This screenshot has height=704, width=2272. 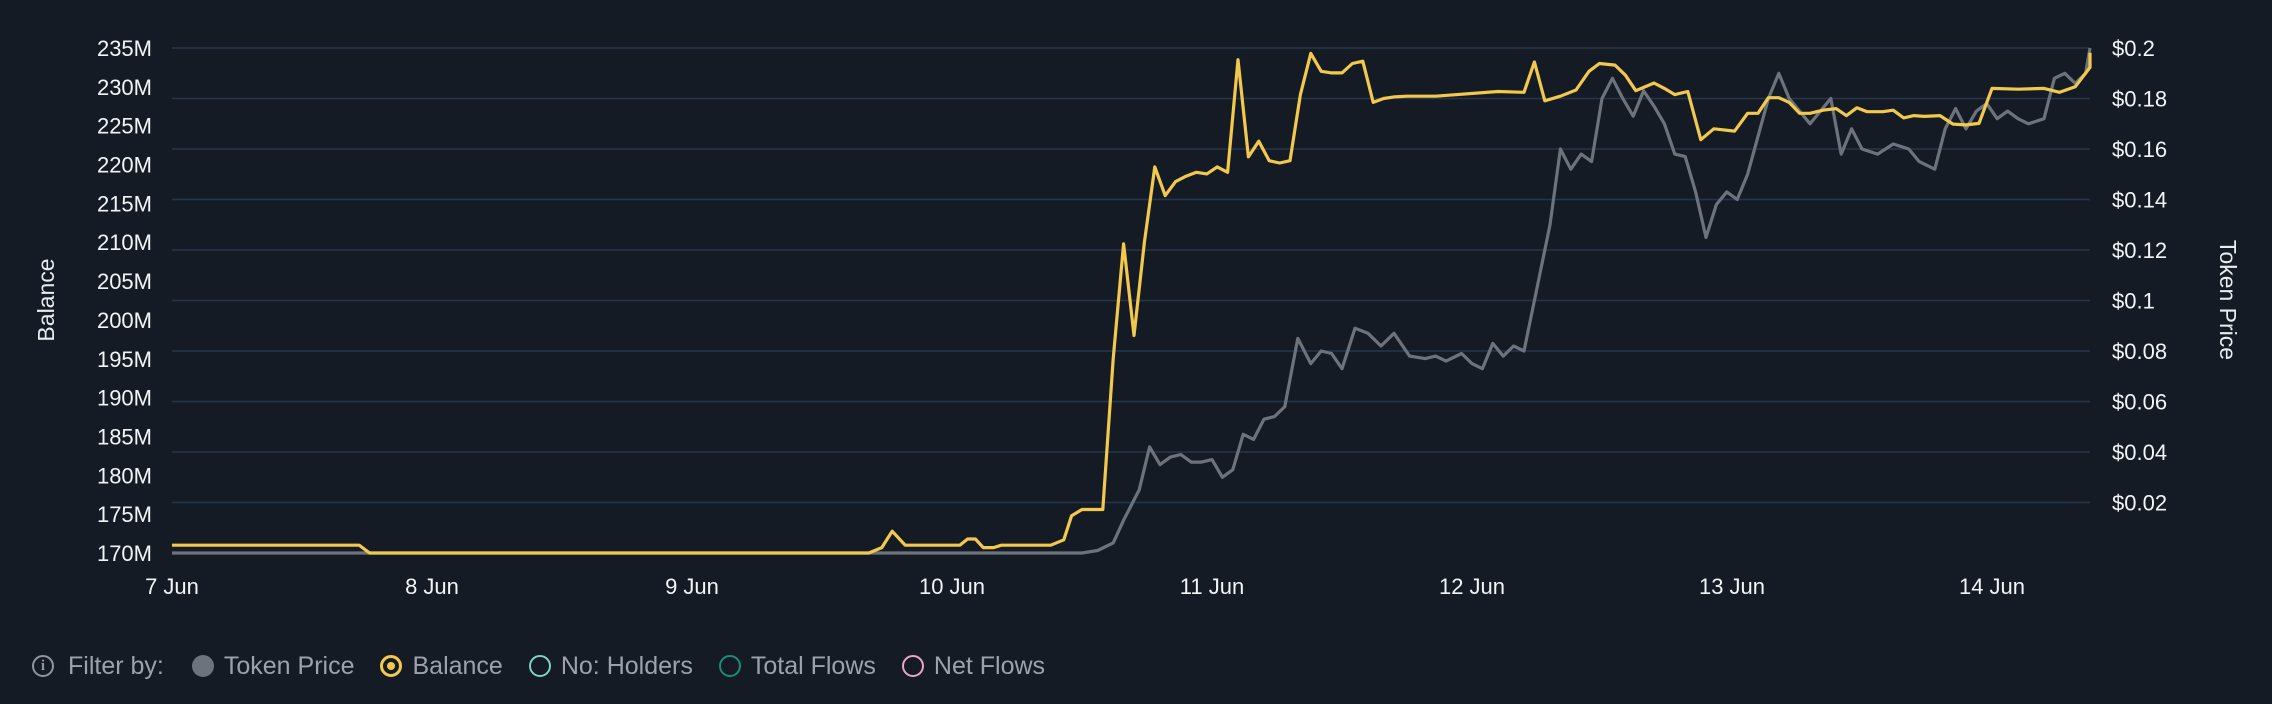 What do you see at coordinates (2139, 250) in the screenshot?
I see `y-right-tick-label: $0.12` at bounding box center [2139, 250].